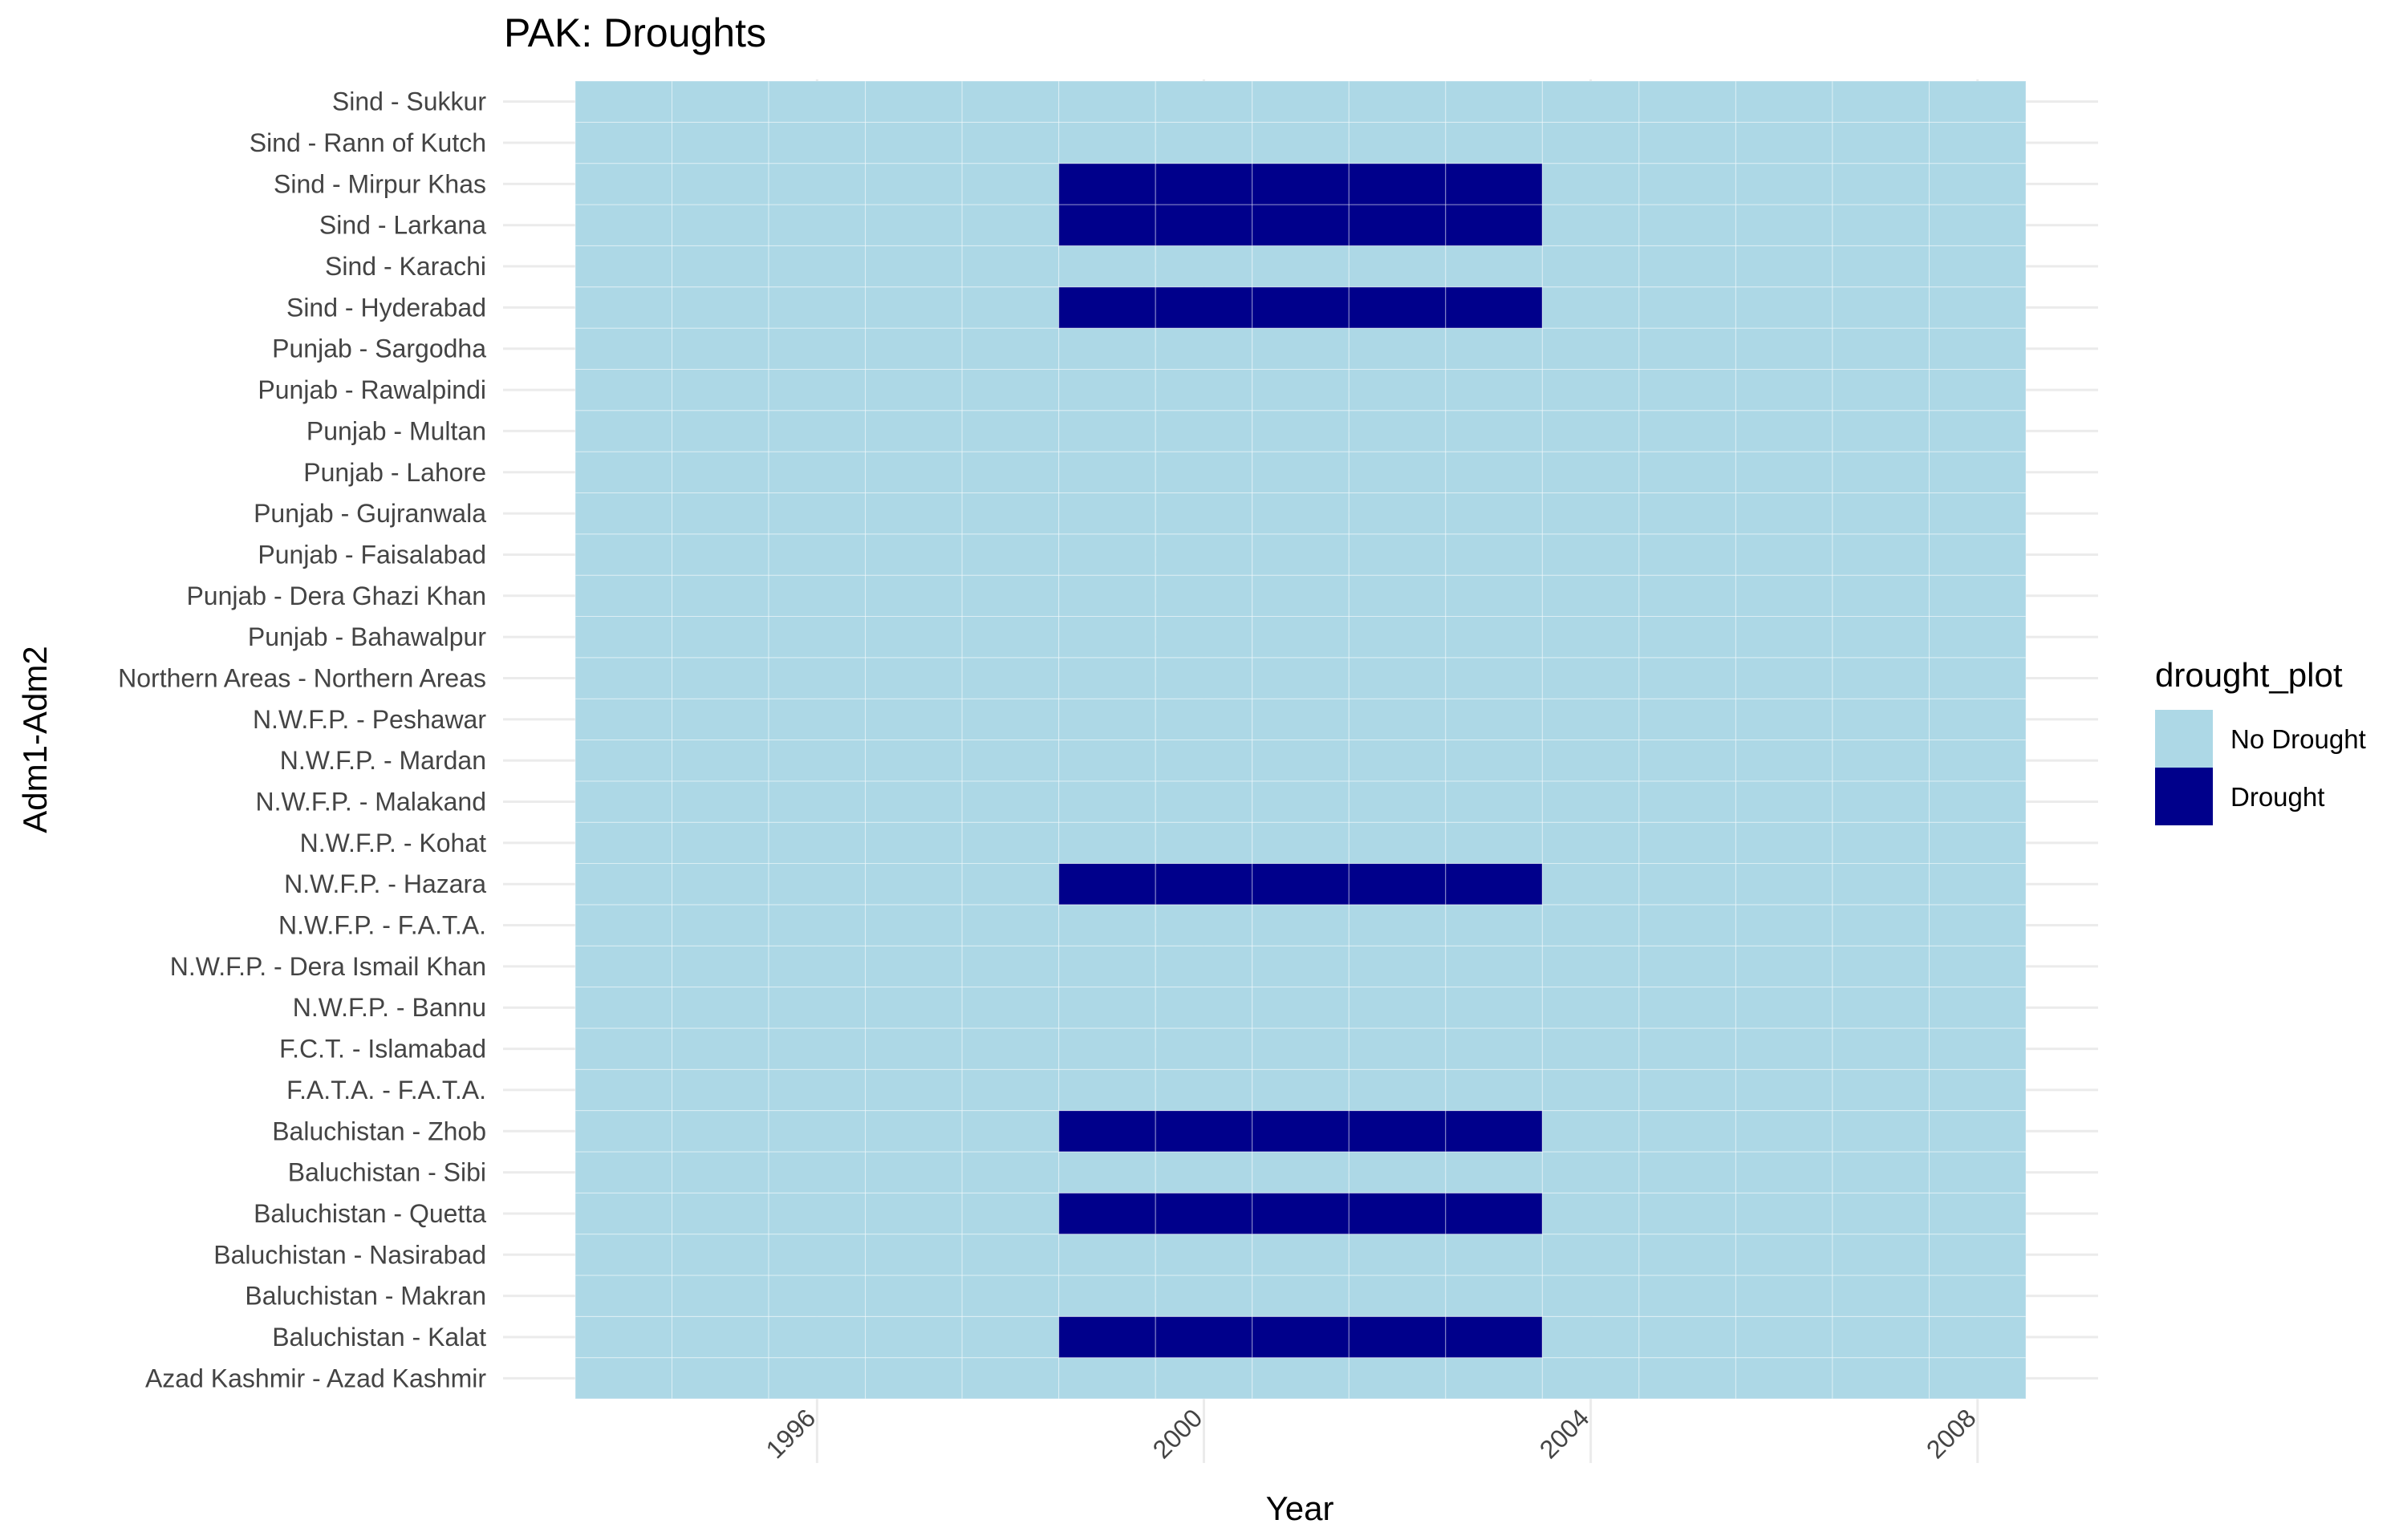  What do you see at coordinates (1952, 1433) in the screenshot?
I see `x-tick-label: 2008` at bounding box center [1952, 1433].